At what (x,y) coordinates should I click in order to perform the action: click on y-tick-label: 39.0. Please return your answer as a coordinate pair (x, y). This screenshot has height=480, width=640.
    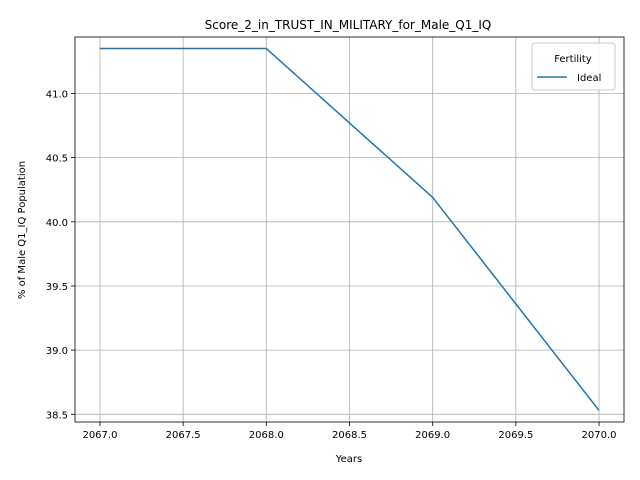
    Looking at the image, I should click on (57, 351).